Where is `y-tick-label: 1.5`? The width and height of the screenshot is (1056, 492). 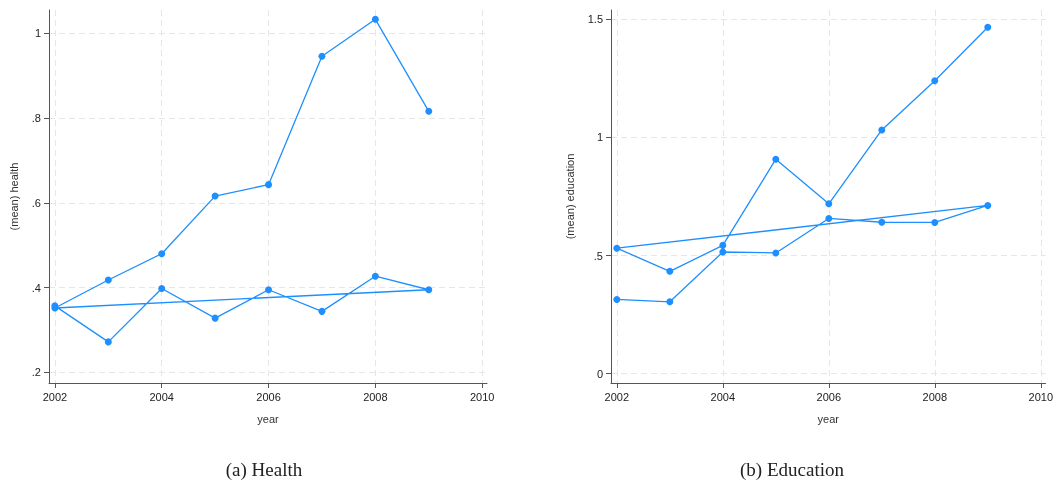
y-tick-label: 1.5 is located at coordinates (595, 19).